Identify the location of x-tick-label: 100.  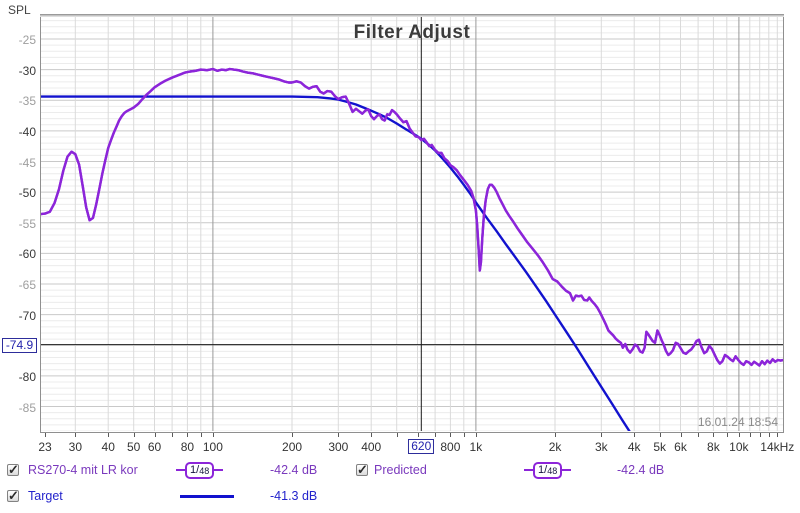
(212, 447).